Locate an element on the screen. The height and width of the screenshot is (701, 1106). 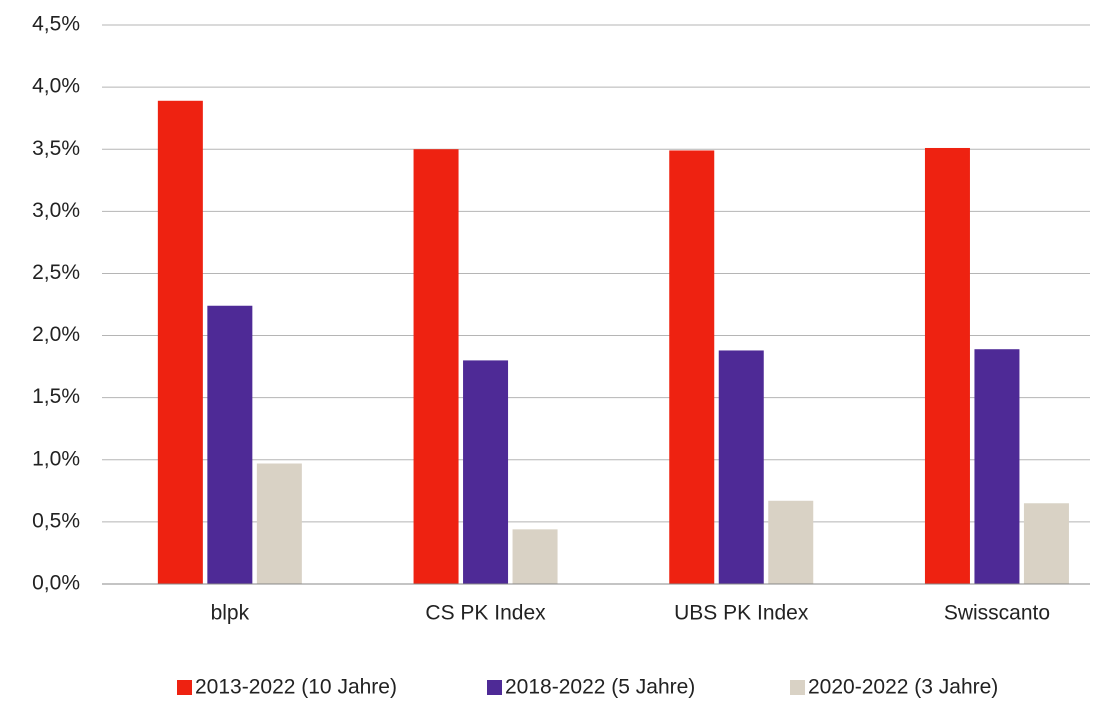
y-tick-label: 2,0% is located at coordinates (56, 334).